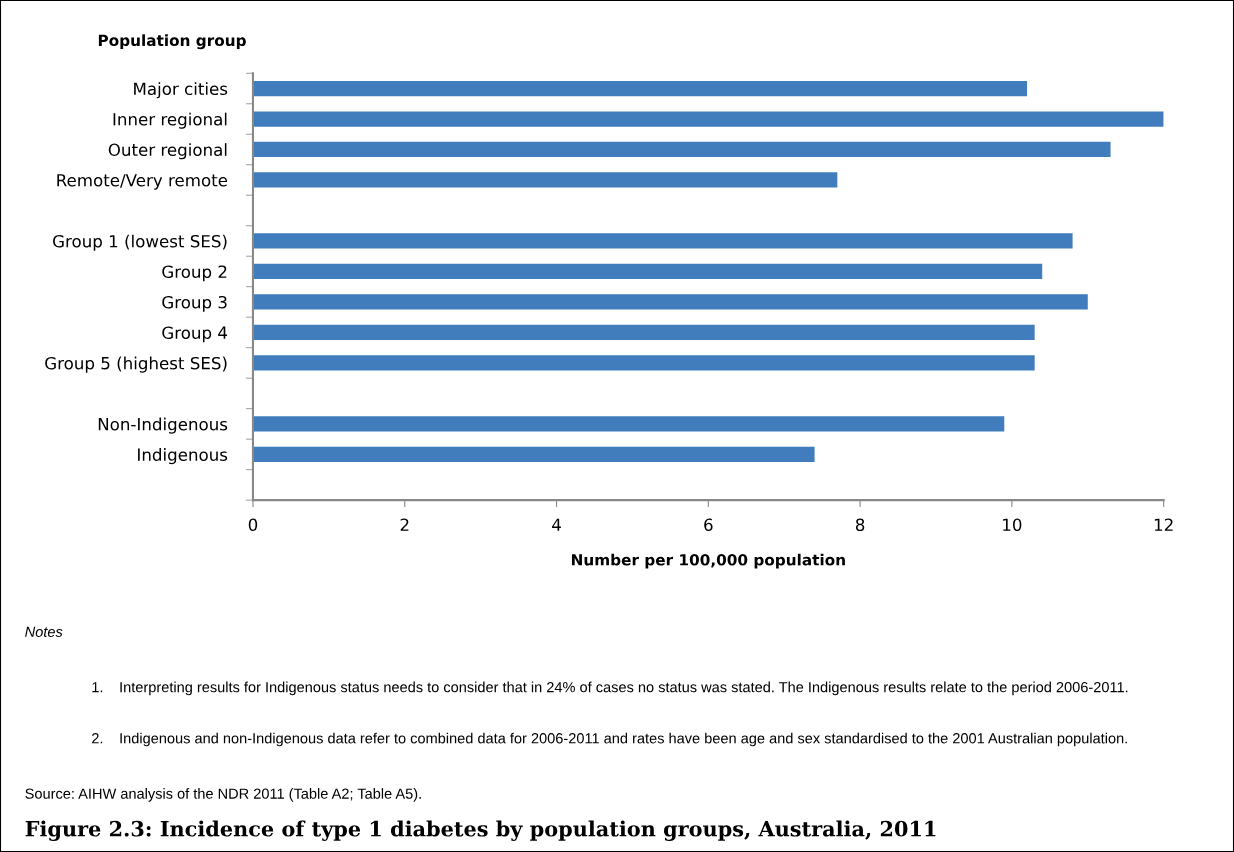 This screenshot has width=1234, height=852. Describe the element at coordinates (194, 303) in the screenshot. I see `y-tick-label: Group 3` at that location.